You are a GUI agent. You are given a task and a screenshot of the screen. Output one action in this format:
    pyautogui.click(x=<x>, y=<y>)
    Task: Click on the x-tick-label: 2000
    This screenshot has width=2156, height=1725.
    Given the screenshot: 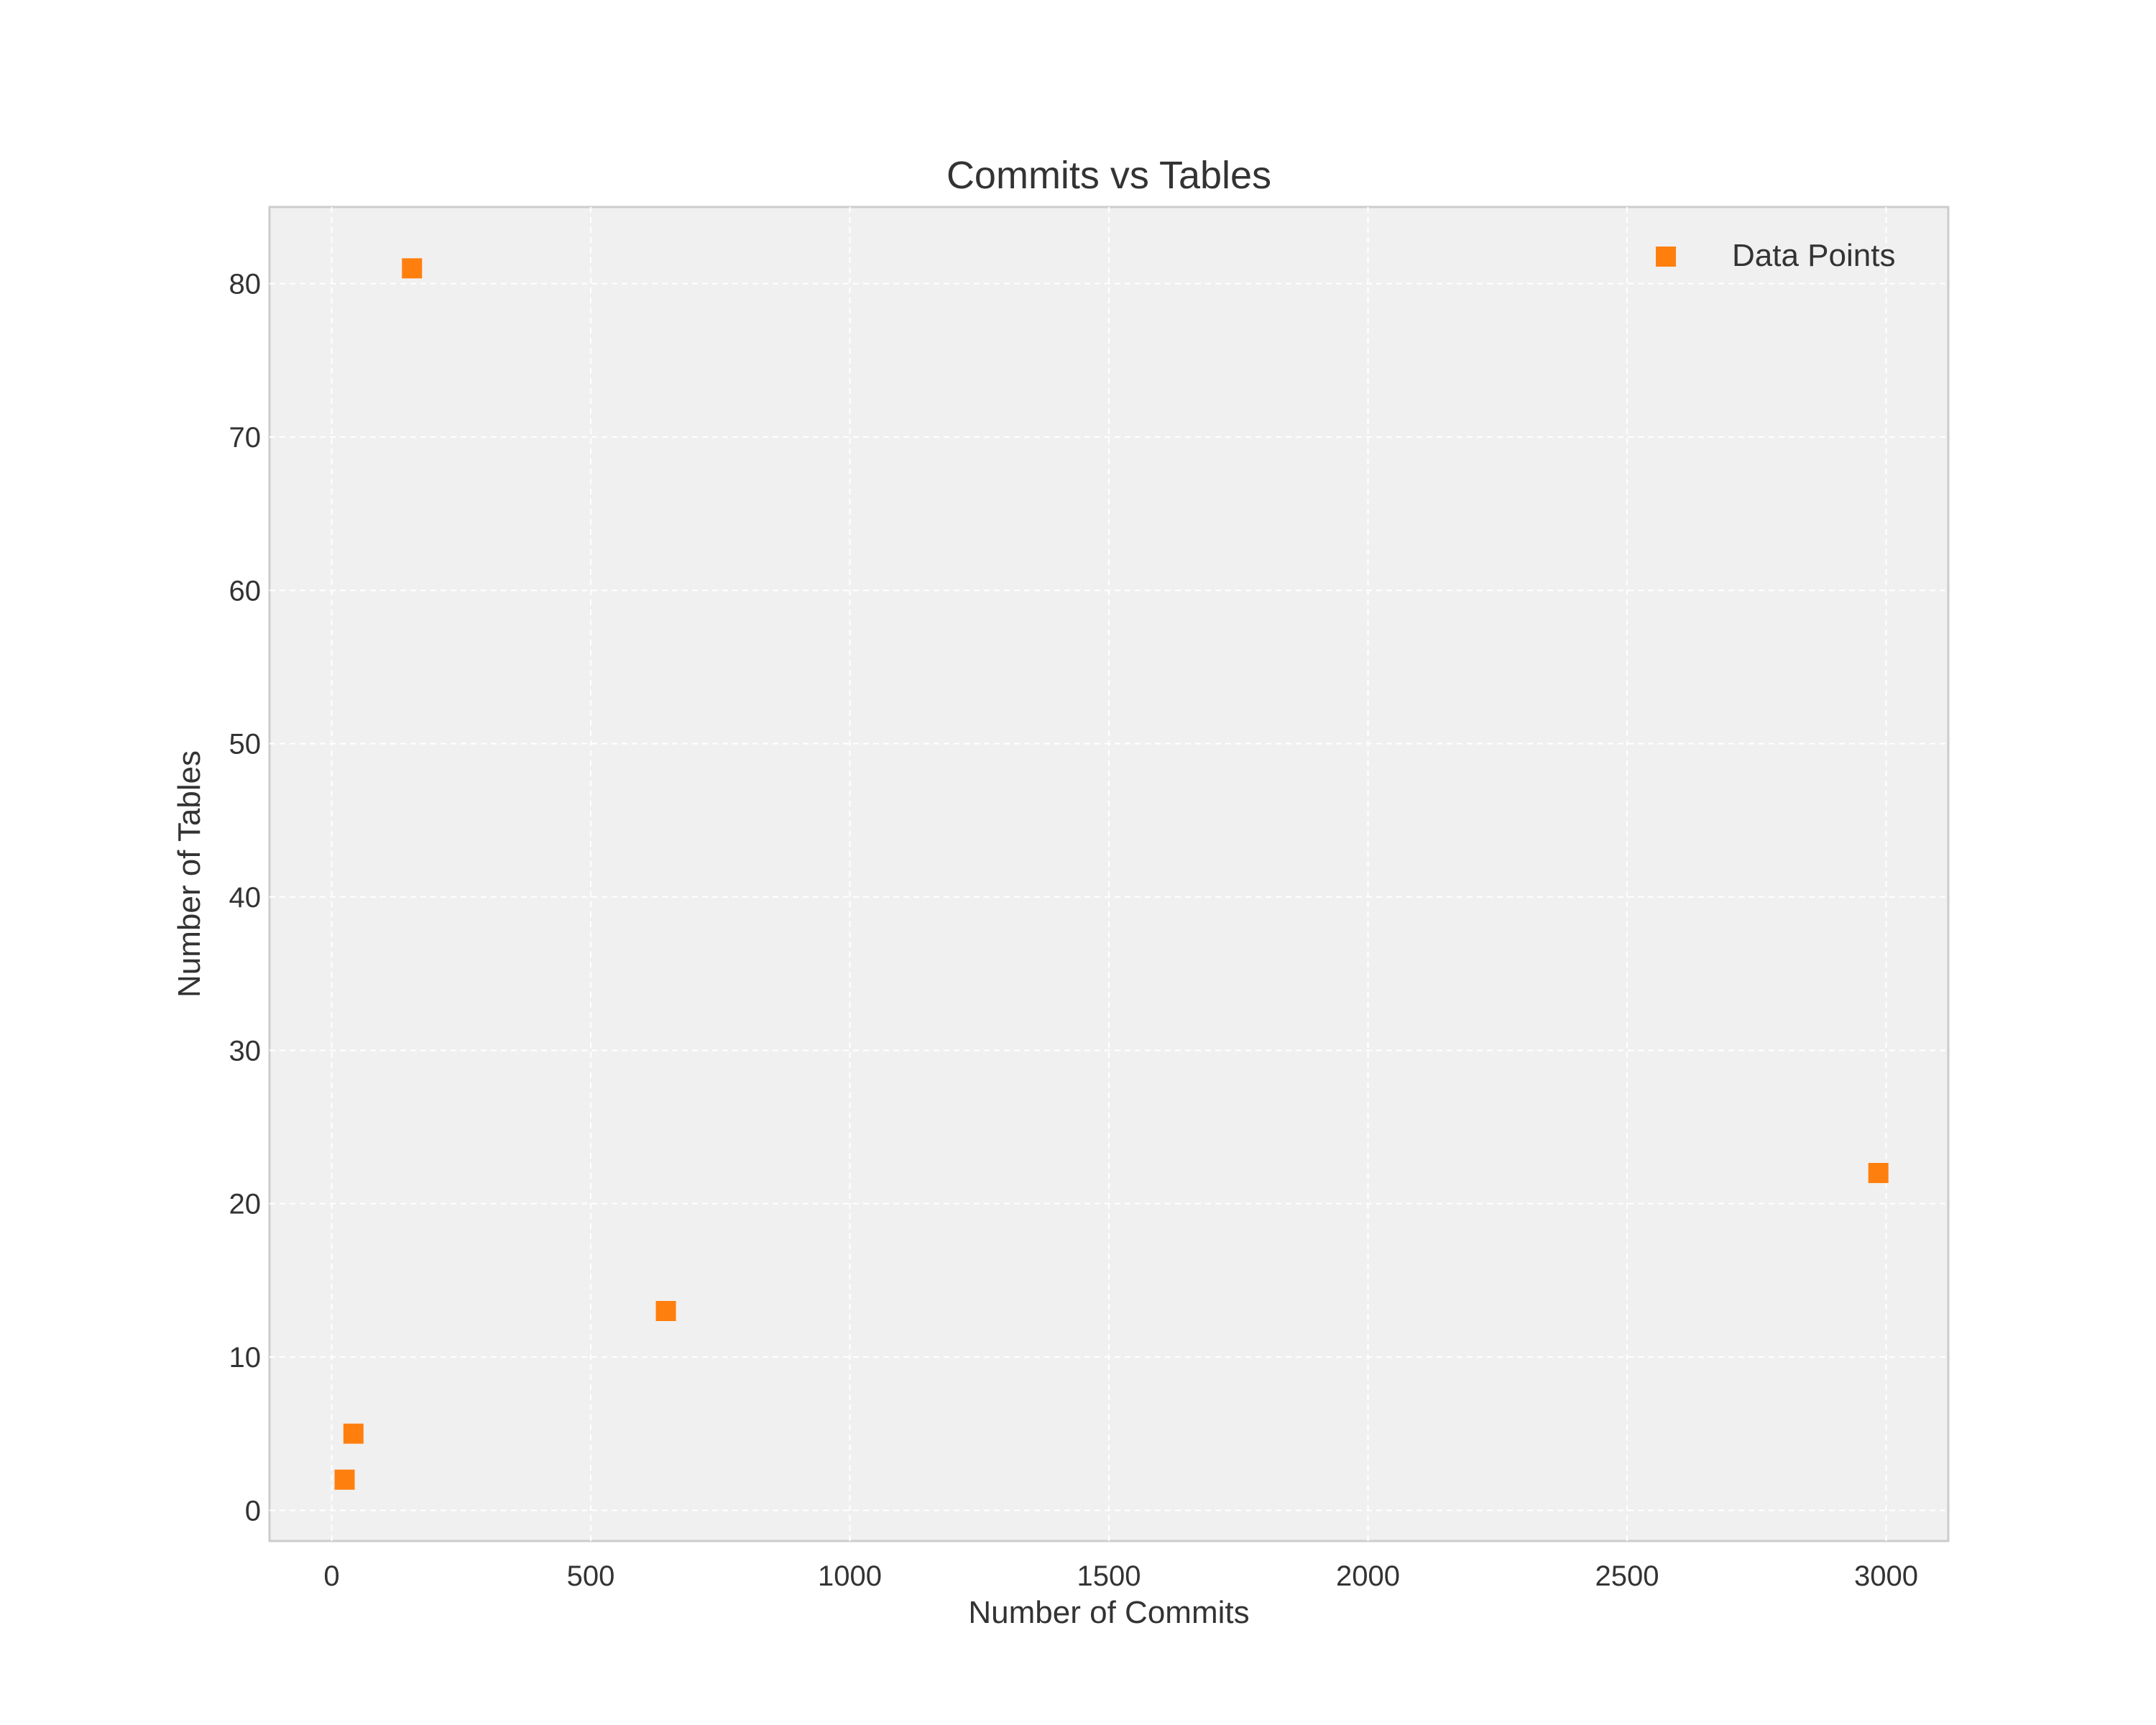 What is the action you would take?
    pyautogui.click(x=1368, y=1576)
    